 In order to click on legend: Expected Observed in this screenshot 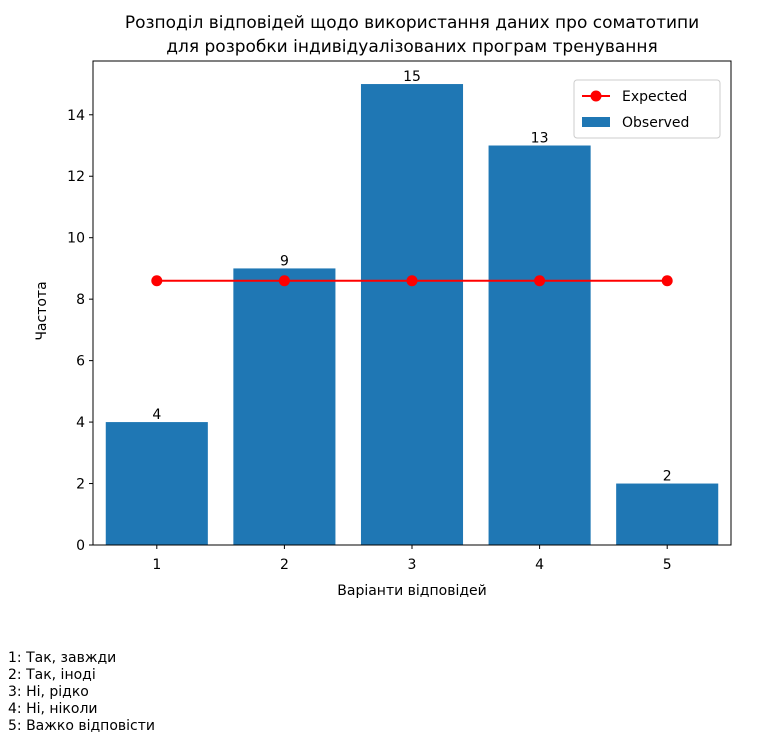, I will do `click(647, 109)`.